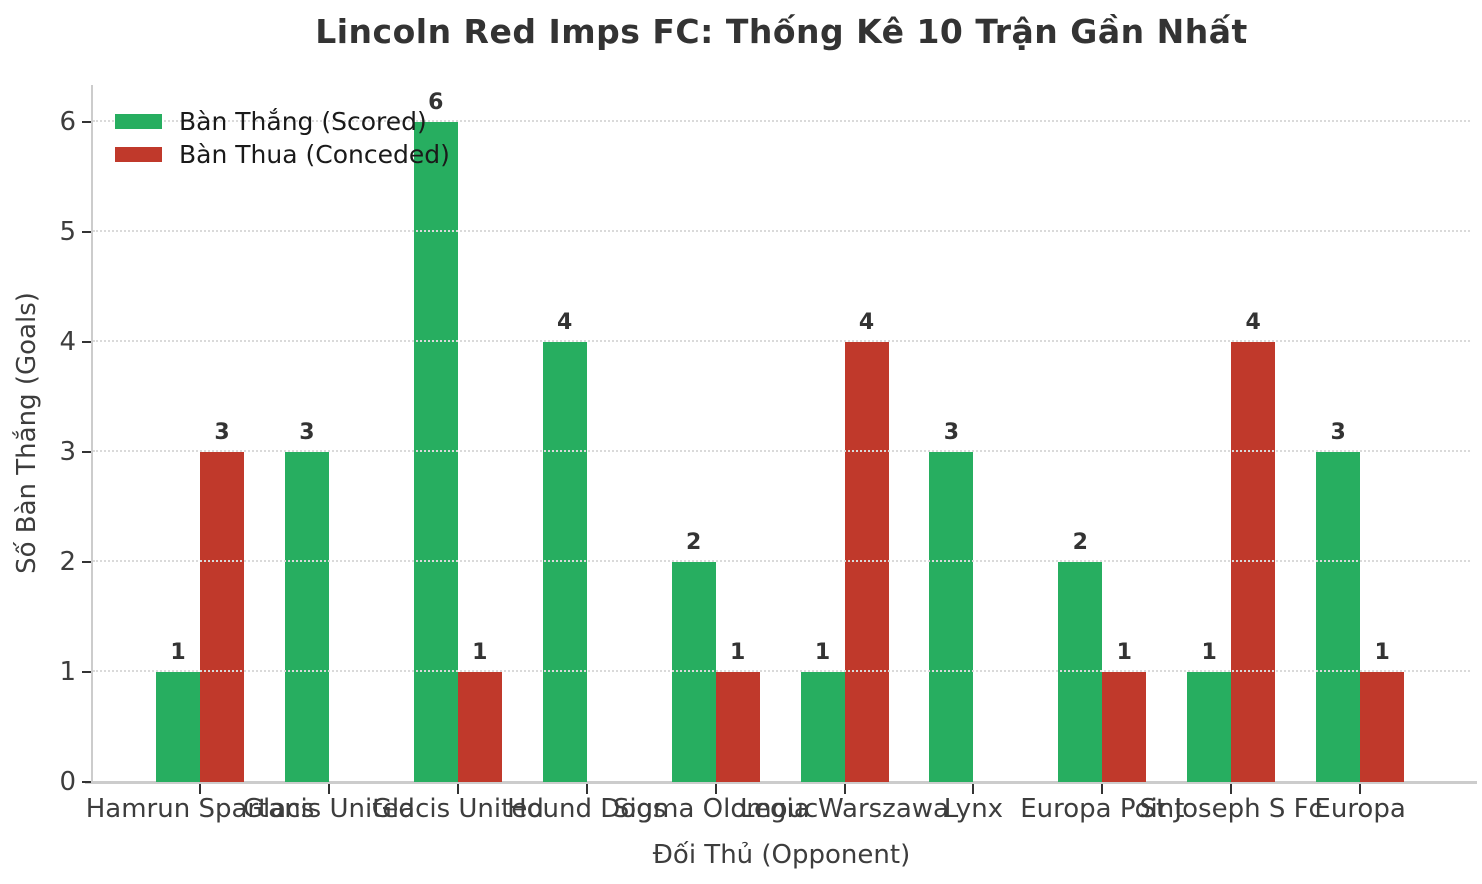  Describe the element at coordinates (138, 121) in the screenshot. I see `legend-swatch-scored-icon` at that location.